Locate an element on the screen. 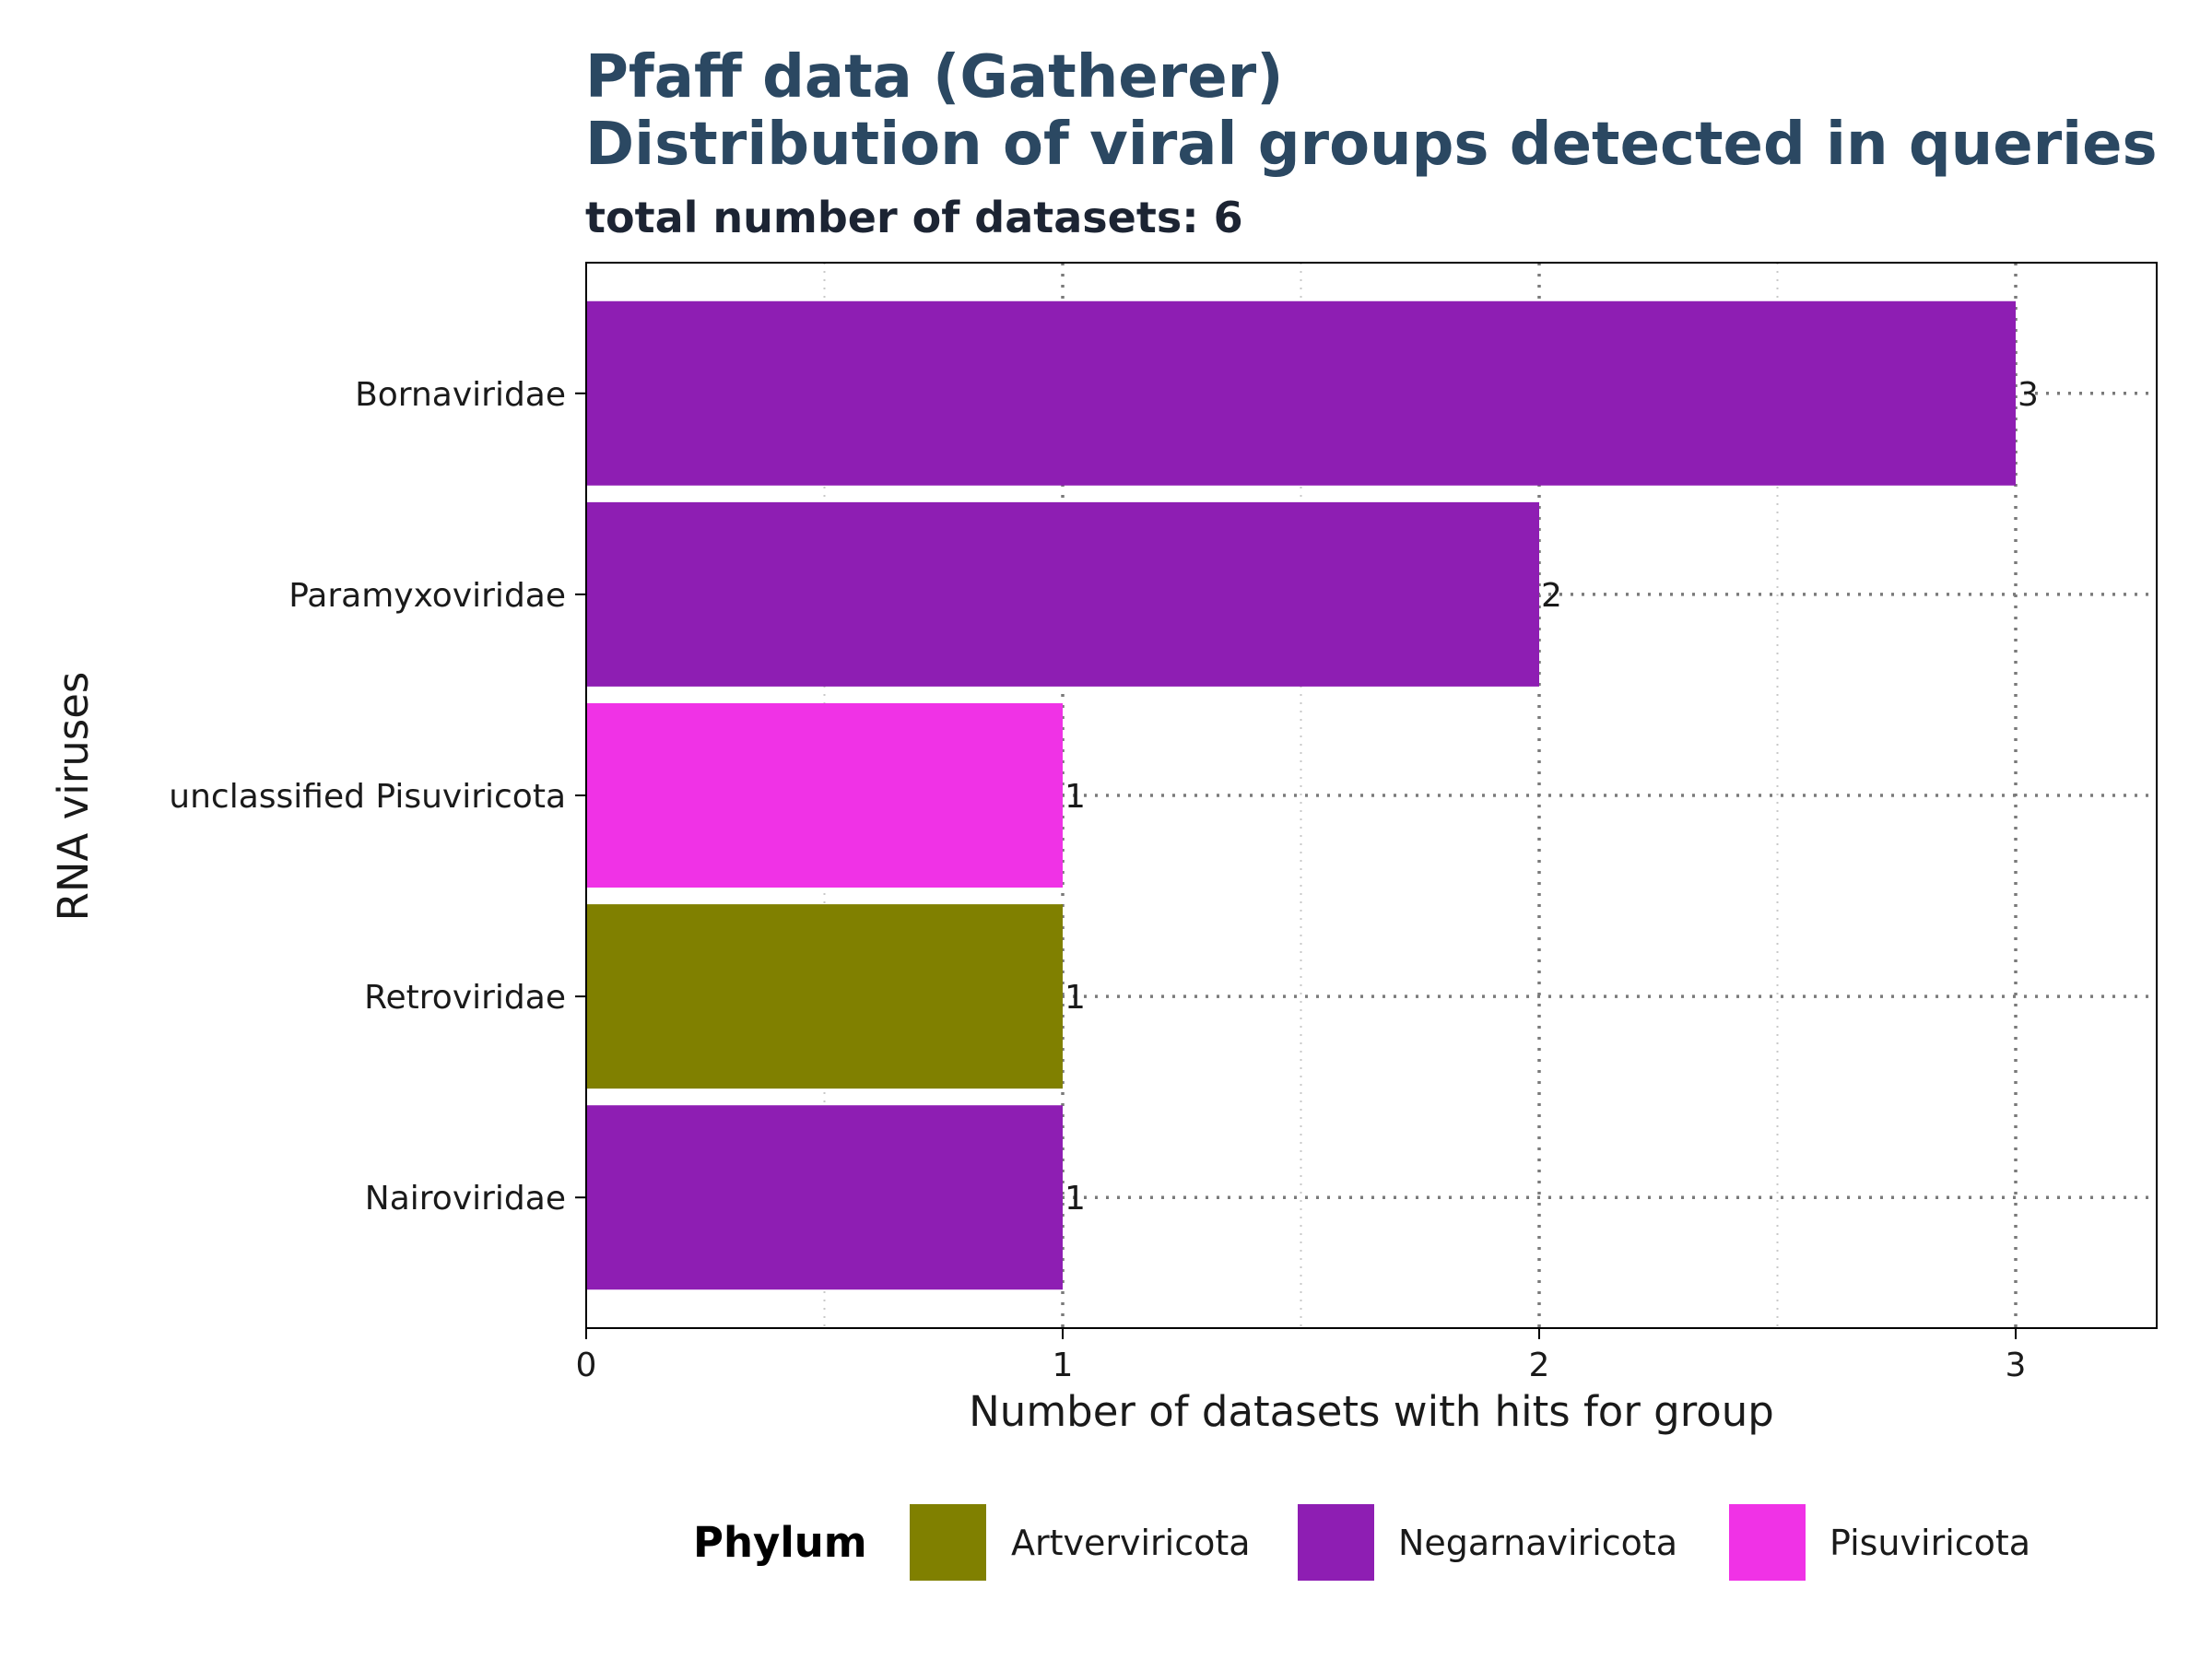  legend-label: Pisuviricota is located at coordinates (1930, 1543).